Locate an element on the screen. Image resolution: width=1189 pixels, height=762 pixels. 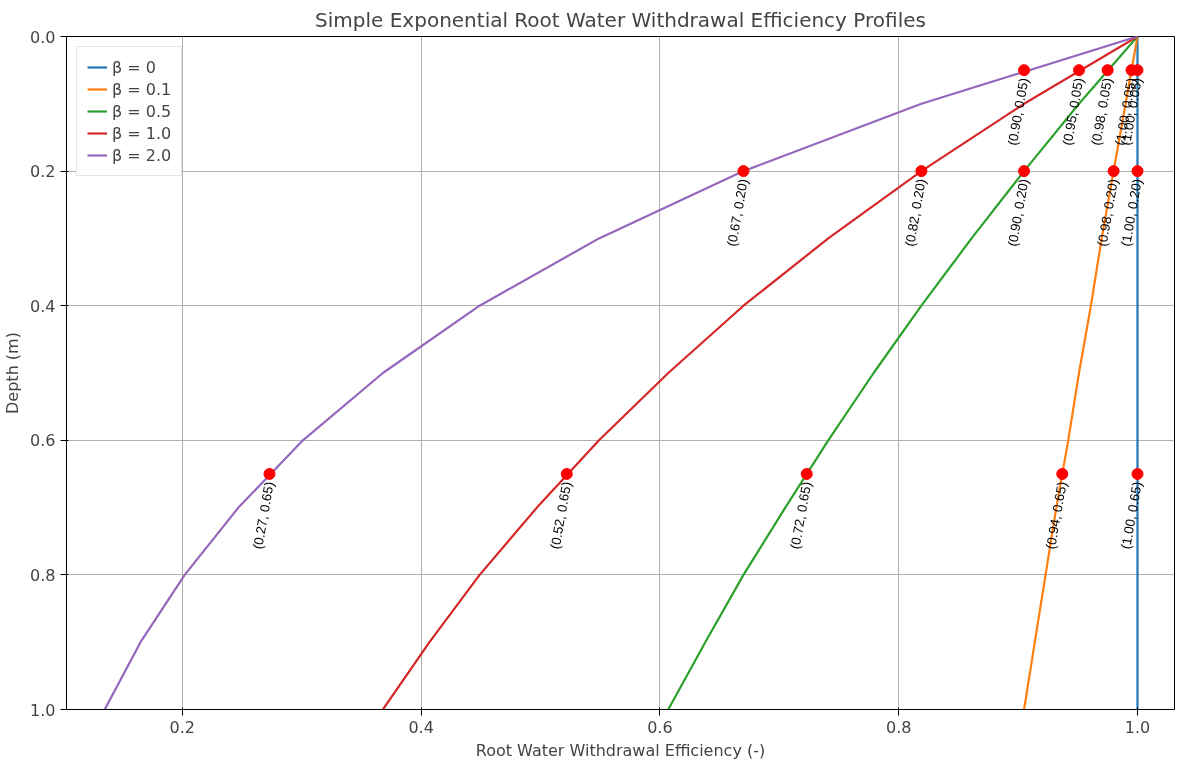
y-axis-title: Depth (m) is located at coordinates (13, 373).